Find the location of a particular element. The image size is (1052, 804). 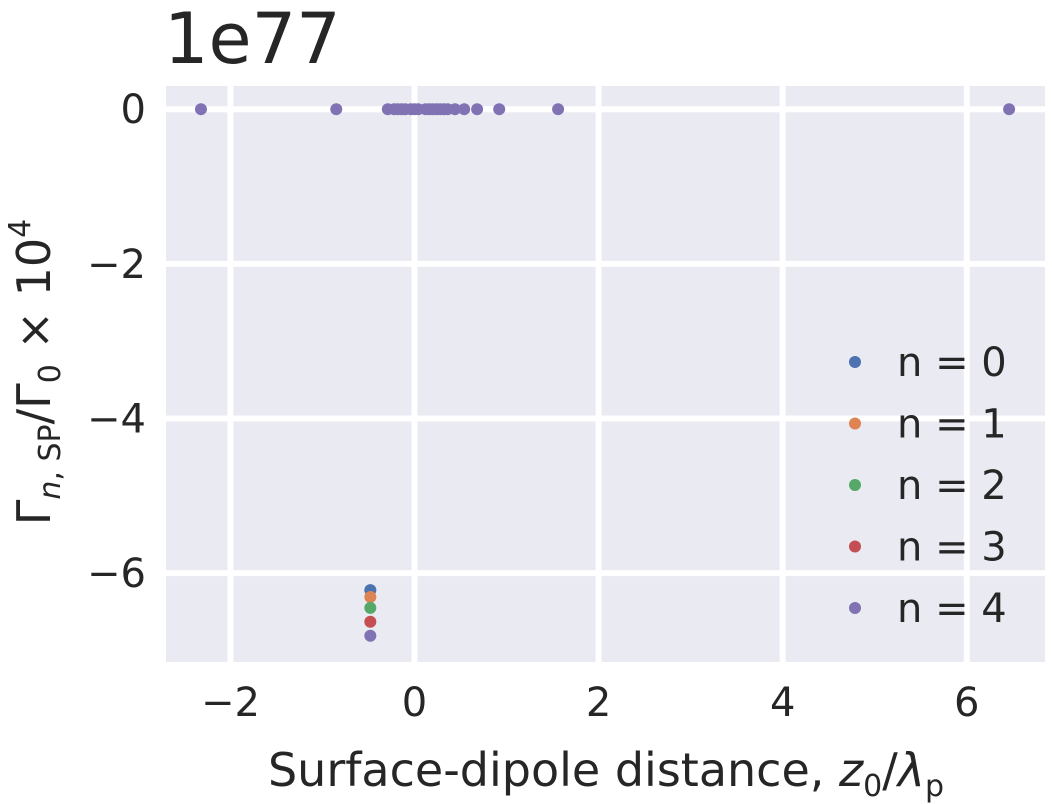

data-point-n2 is located at coordinates (370, 607).